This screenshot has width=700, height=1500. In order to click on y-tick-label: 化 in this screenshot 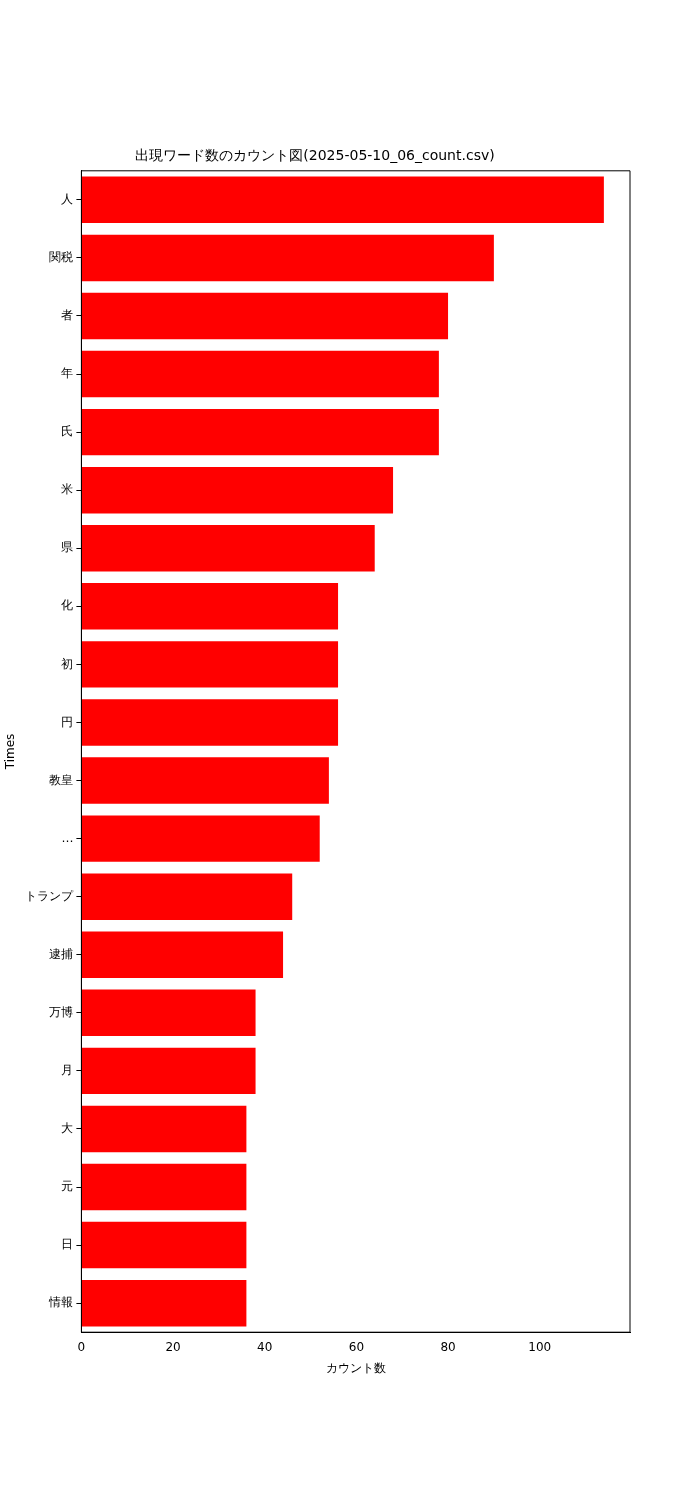, I will do `click(67, 605)`.